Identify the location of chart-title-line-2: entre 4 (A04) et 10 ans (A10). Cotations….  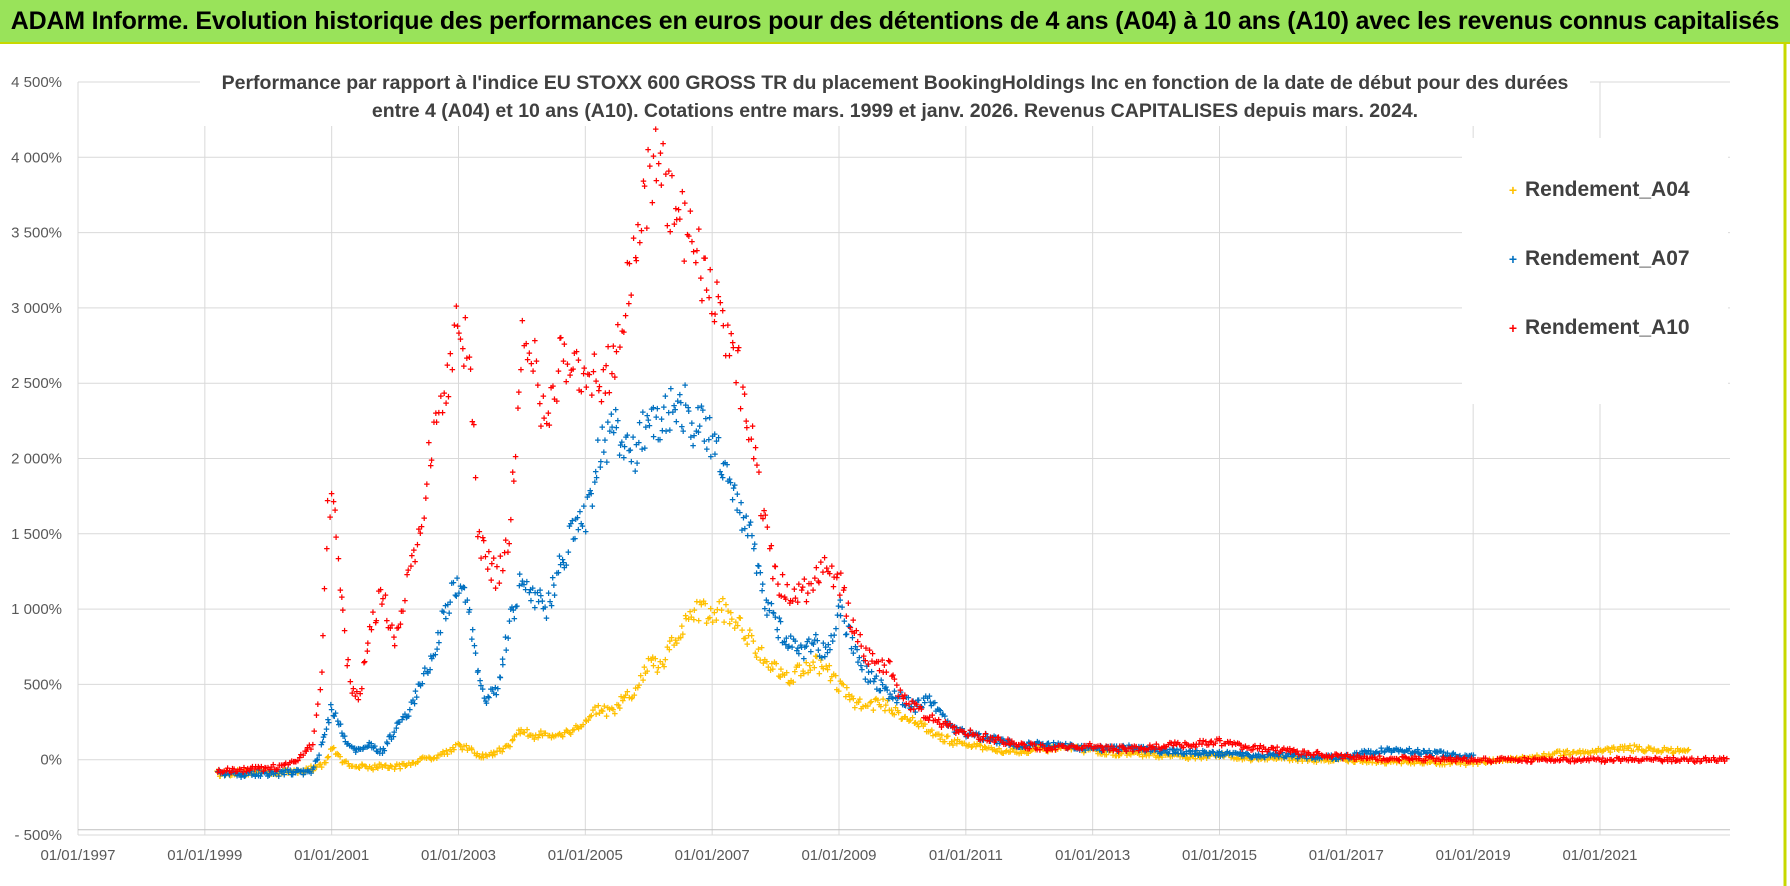
(895, 111).